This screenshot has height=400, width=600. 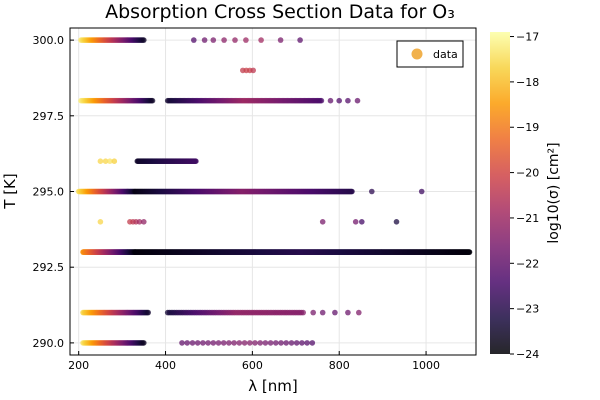 I want to click on x-tick-label: 400, so click(x=165, y=365).